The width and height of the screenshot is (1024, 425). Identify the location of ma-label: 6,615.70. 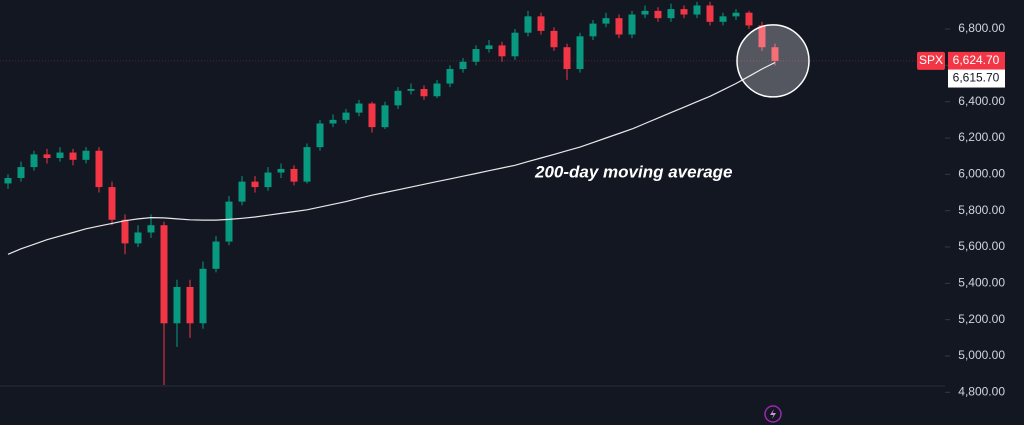
(976, 78).